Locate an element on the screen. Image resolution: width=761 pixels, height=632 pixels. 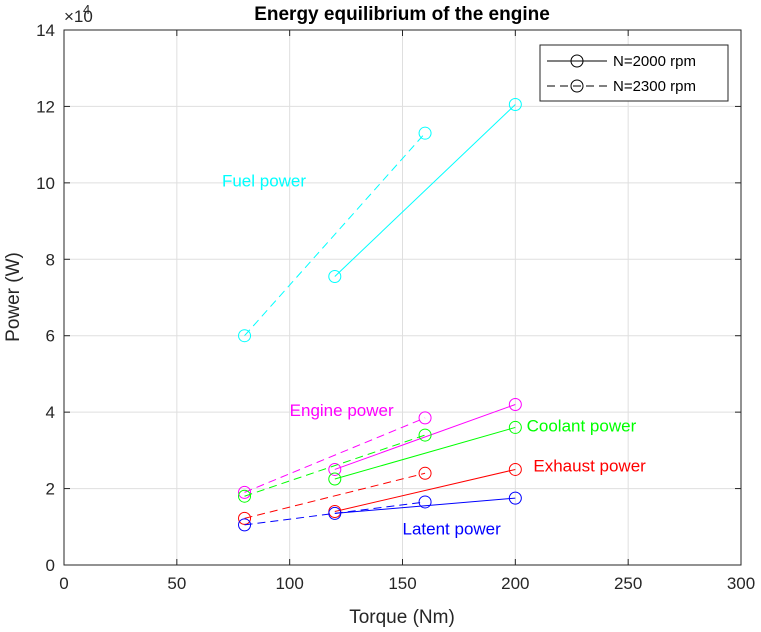
x-tick-label: 200 is located at coordinates (515, 583).